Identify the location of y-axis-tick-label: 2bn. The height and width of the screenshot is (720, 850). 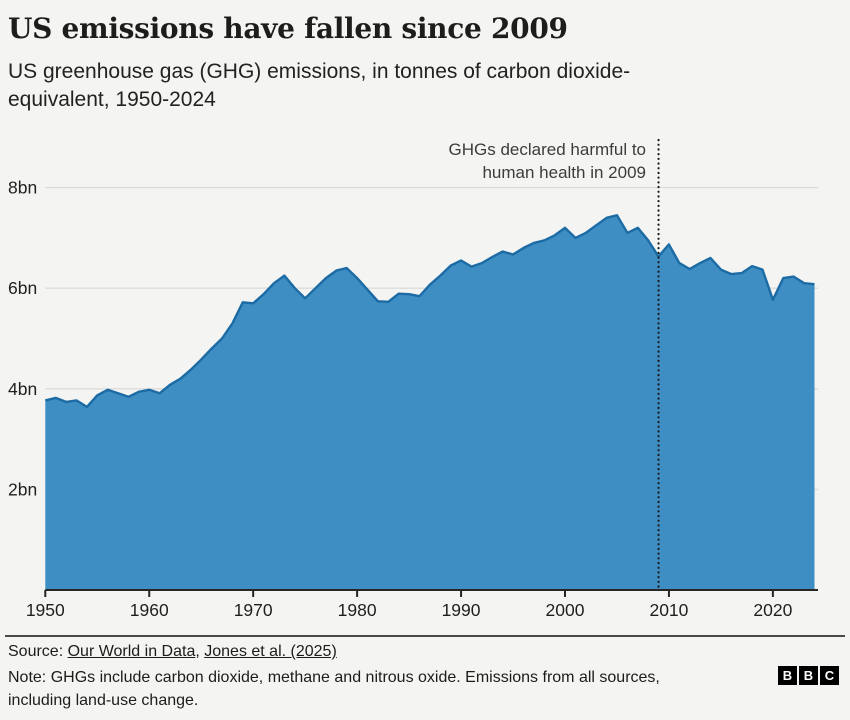
(22, 489).